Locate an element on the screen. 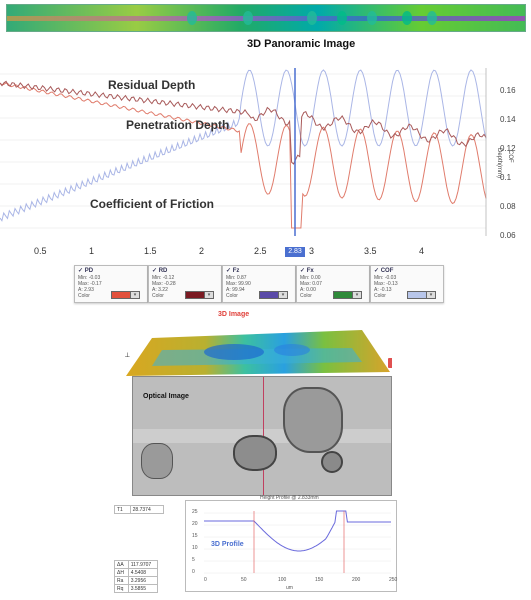 This screenshot has height=600, width=531. table-row: ΔA 117.9707 is located at coordinates (136, 564).